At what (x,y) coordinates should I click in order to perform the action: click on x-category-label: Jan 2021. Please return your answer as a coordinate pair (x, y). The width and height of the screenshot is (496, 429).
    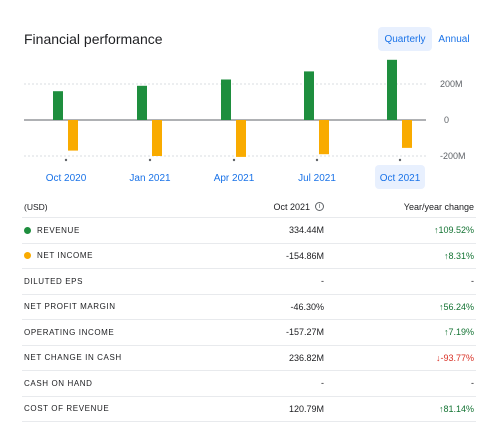
    Looking at the image, I should click on (150, 178).